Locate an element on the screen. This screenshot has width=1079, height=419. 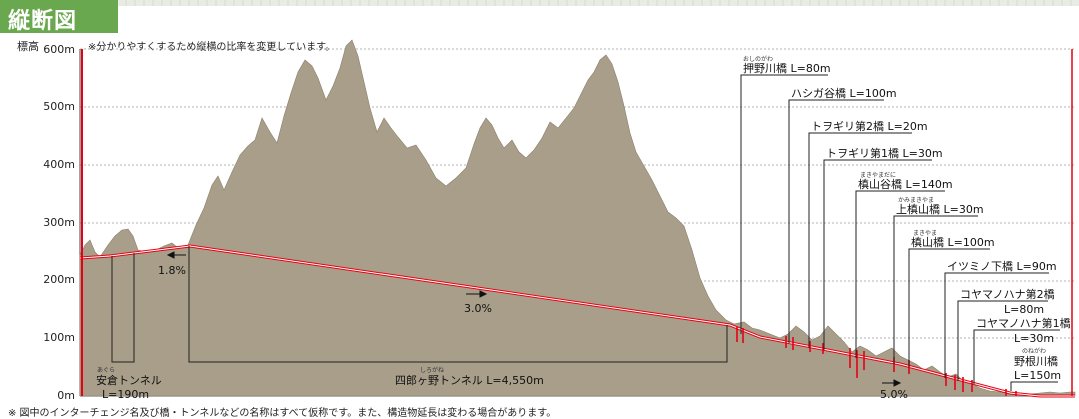
leader-togiri1 is located at coordinates (877, 254).